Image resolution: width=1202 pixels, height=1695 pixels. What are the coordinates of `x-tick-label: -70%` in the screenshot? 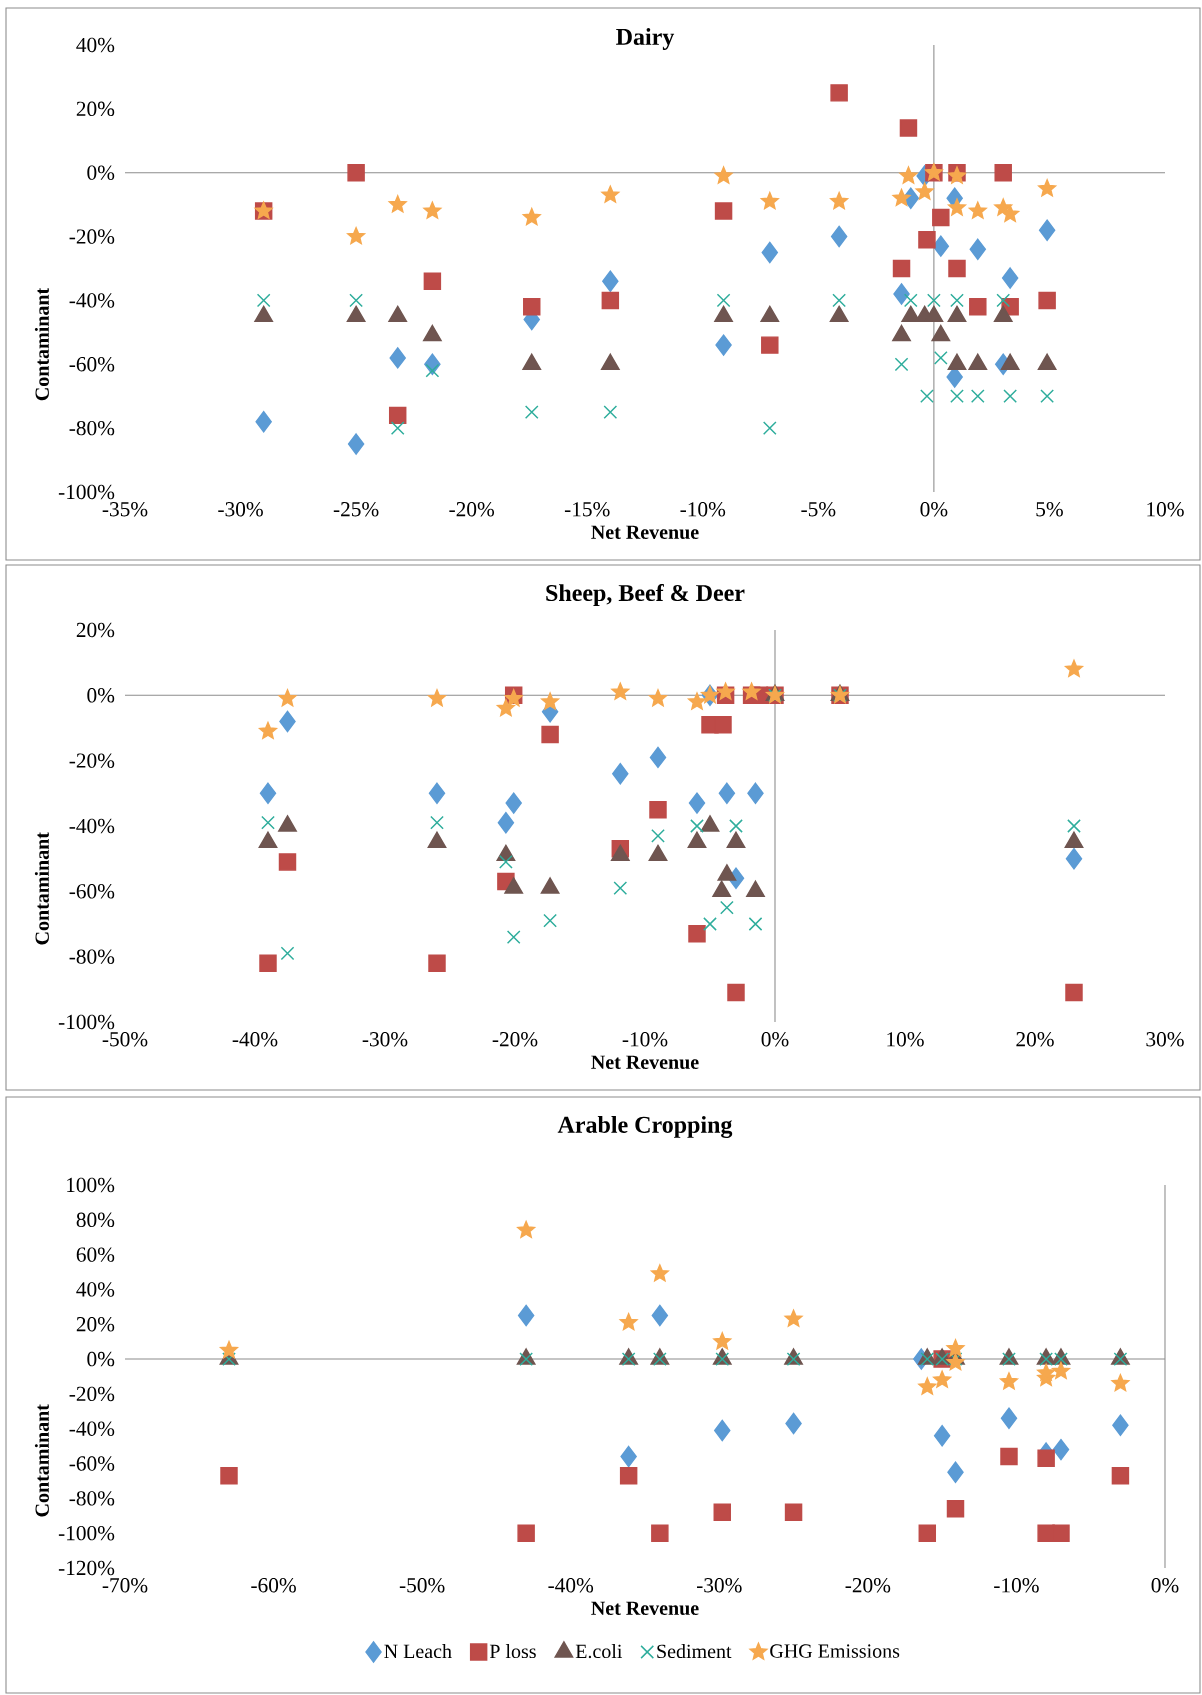 It's located at (125, 1585).